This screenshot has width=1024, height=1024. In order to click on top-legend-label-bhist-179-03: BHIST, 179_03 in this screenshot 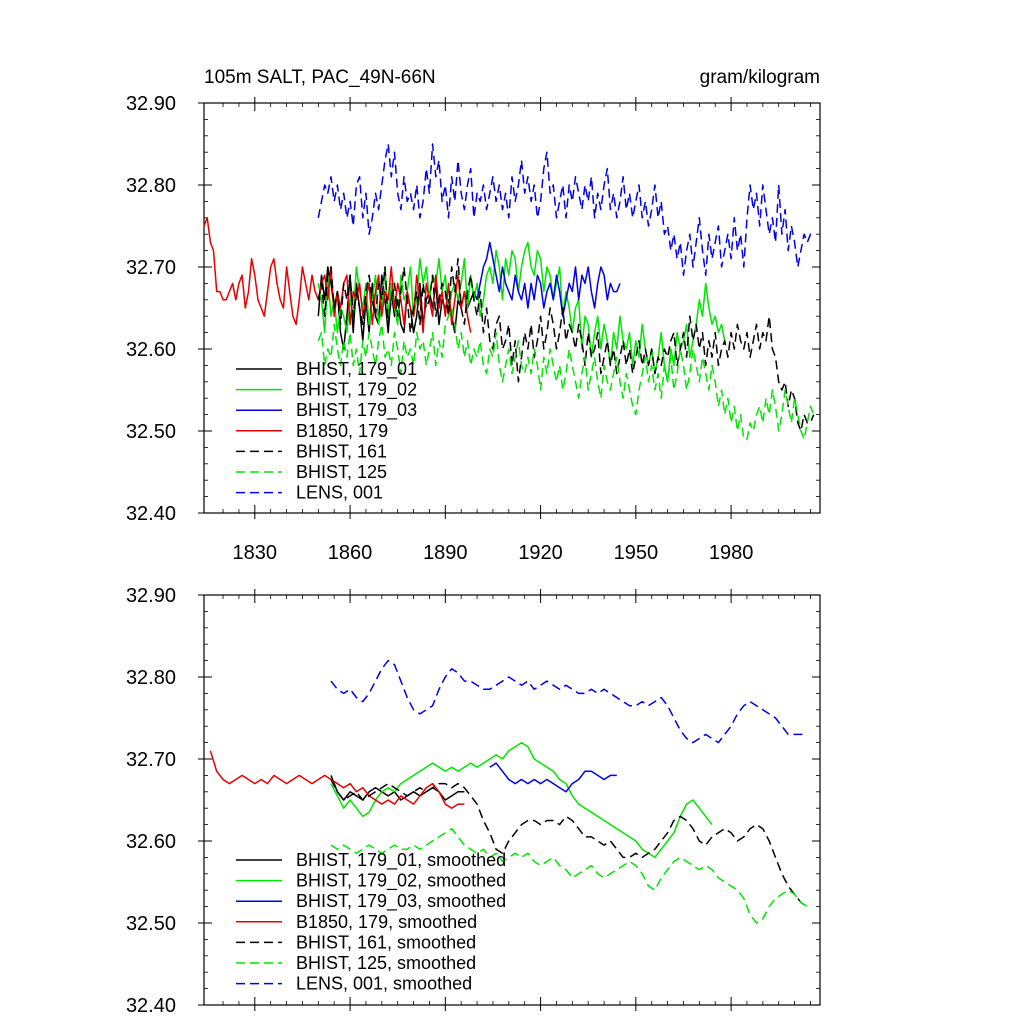, I will do `click(356, 410)`.